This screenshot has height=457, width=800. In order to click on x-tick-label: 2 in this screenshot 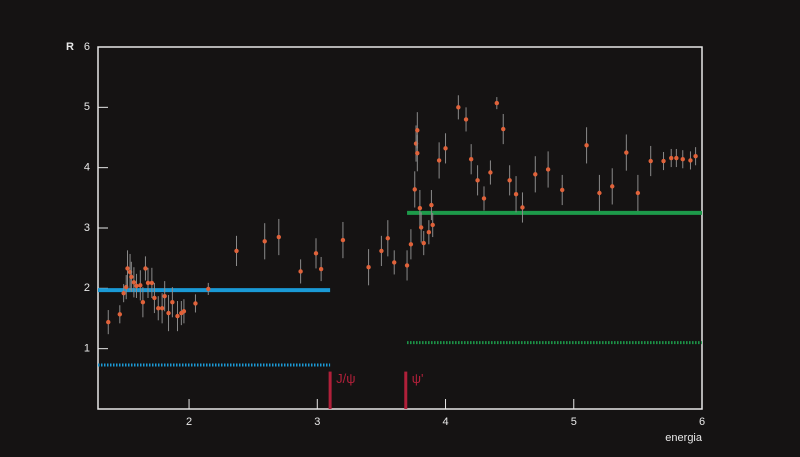, I will do `click(189, 422)`.